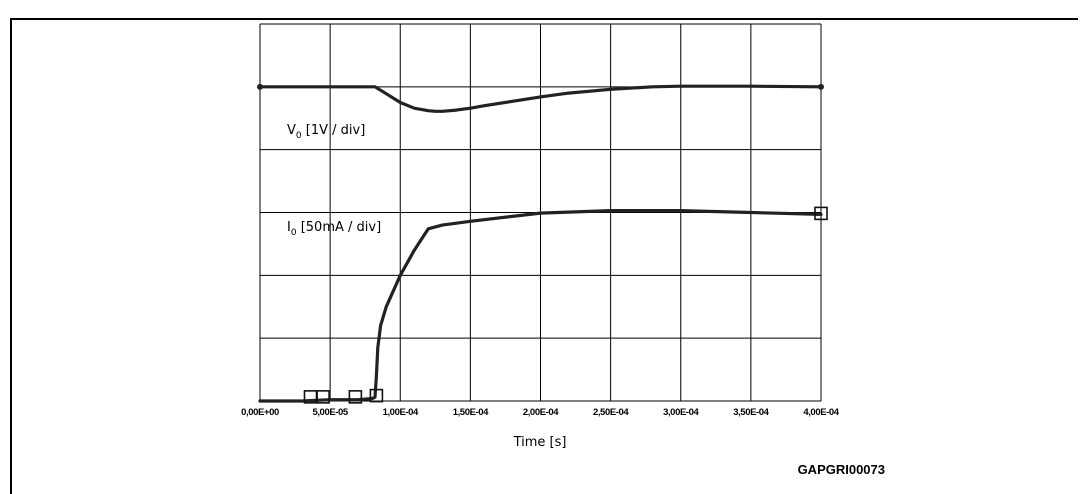 The height and width of the screenshot is (494, 1080). Describe the element at coordinates (681, 412) in the screenshot. I see `x-tick-label: 3,00E-04` at that location.